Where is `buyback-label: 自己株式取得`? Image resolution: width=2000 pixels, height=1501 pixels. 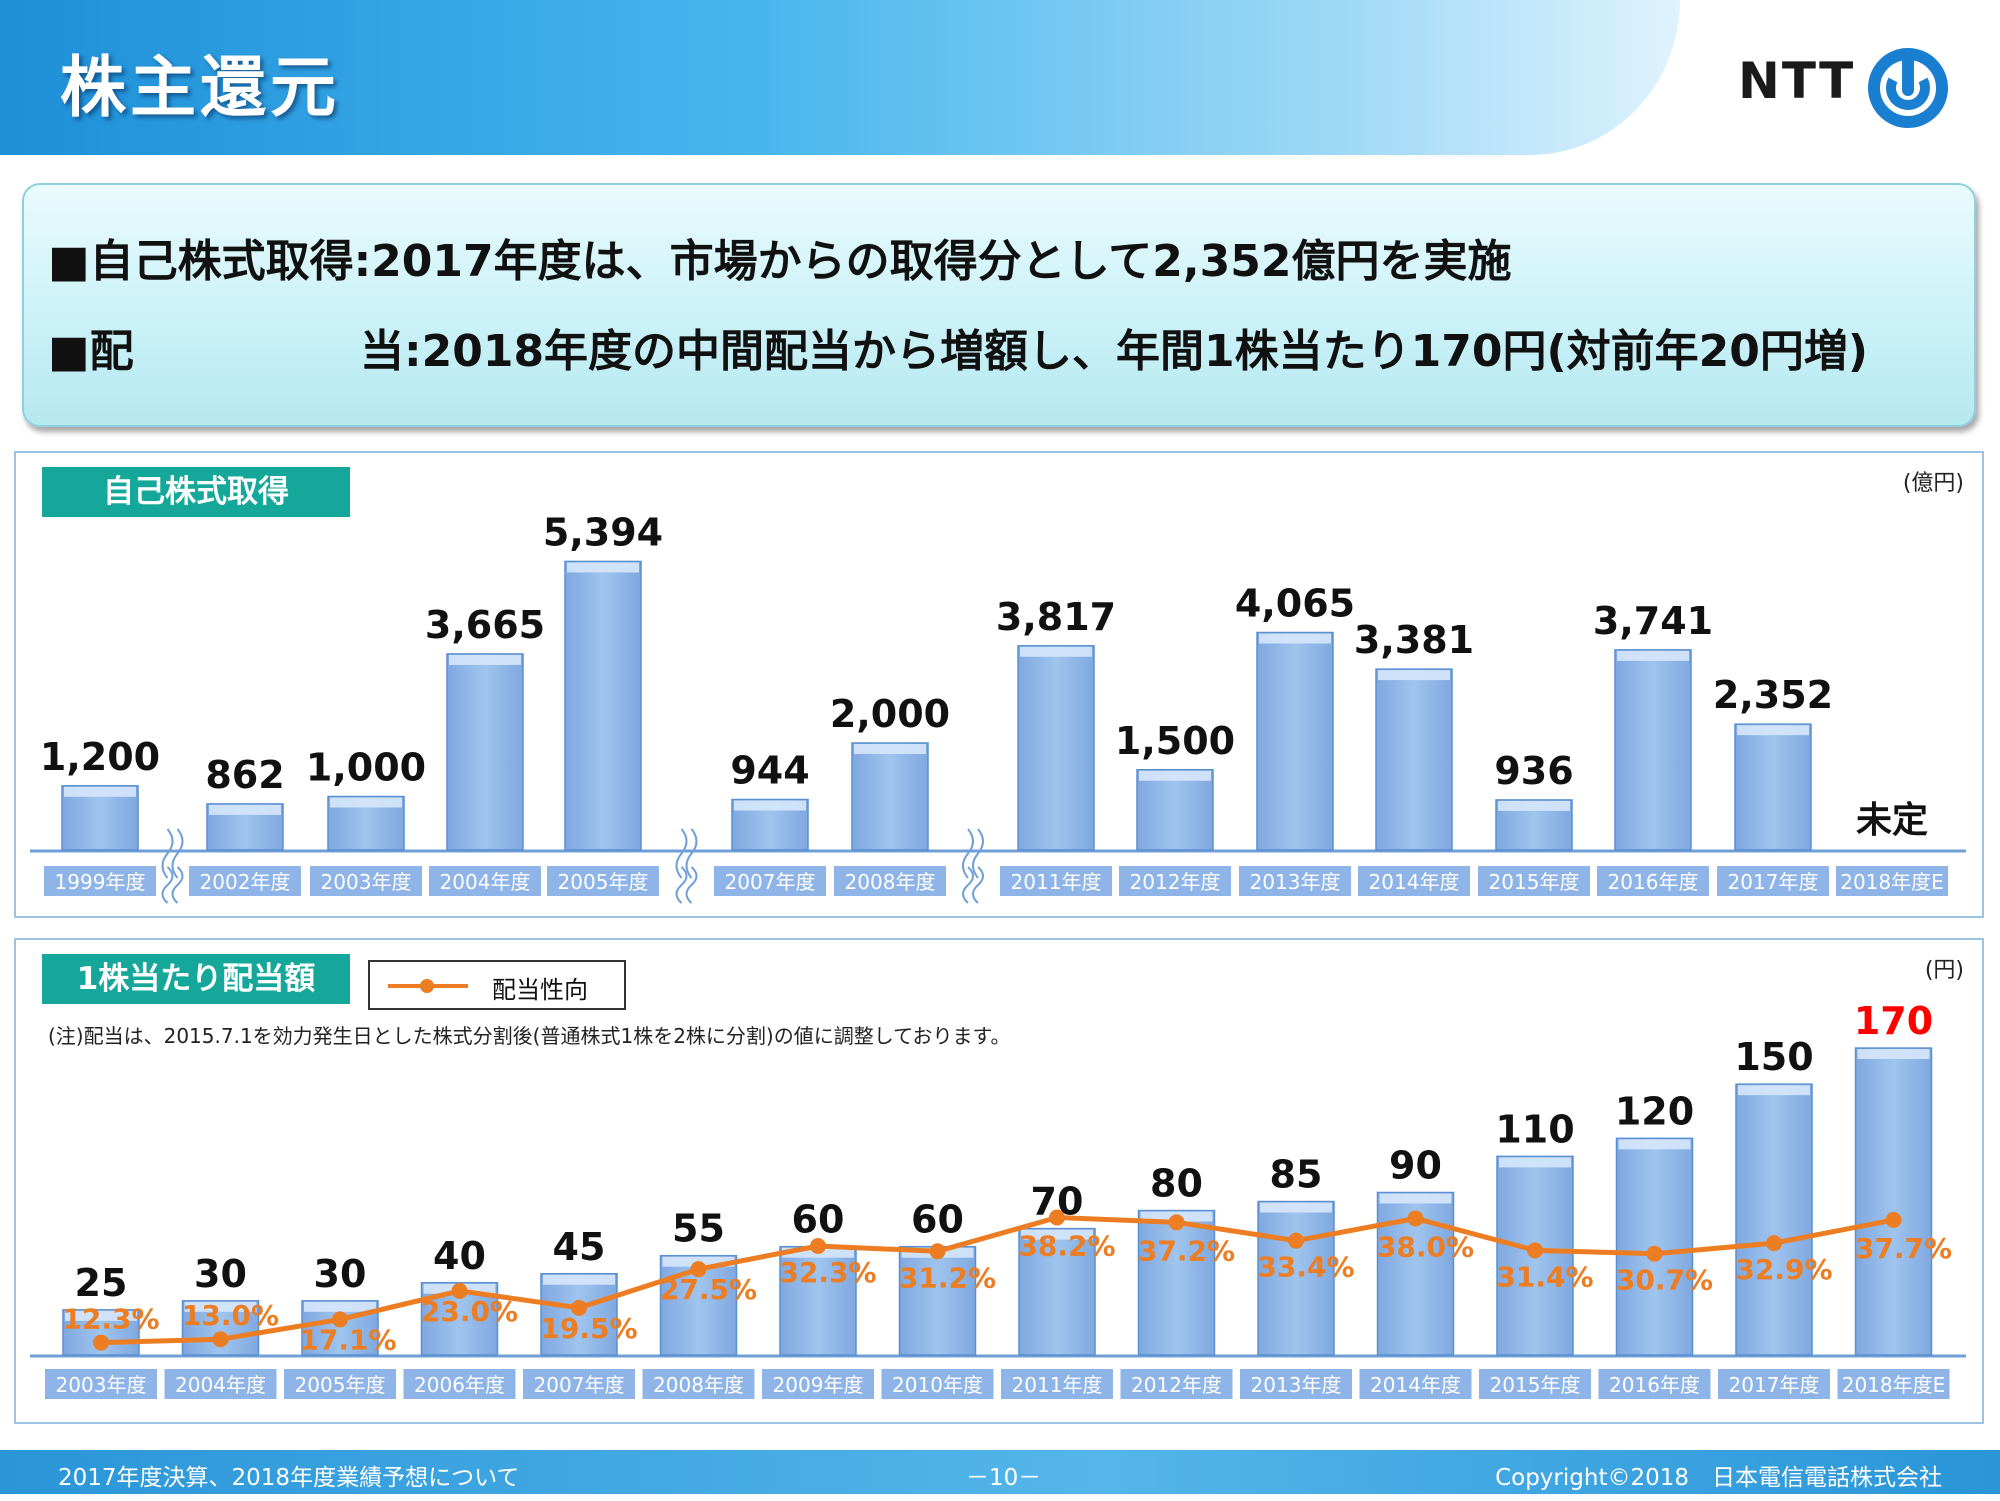
buyback-label: 自己株式取得 is located at coordinates (196, 492).